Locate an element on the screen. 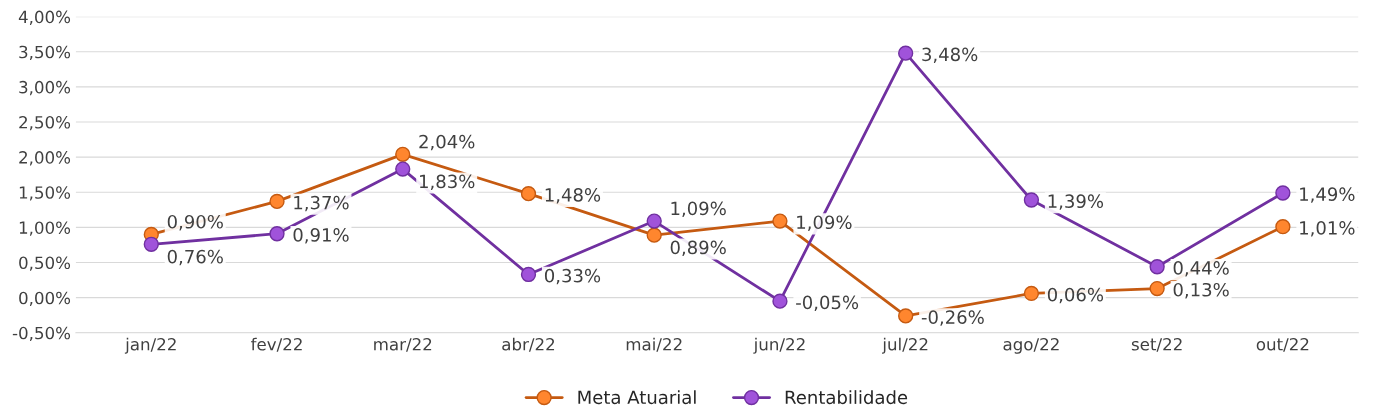  x-tick-label: mar/22 is located at coordinates (403, 344).